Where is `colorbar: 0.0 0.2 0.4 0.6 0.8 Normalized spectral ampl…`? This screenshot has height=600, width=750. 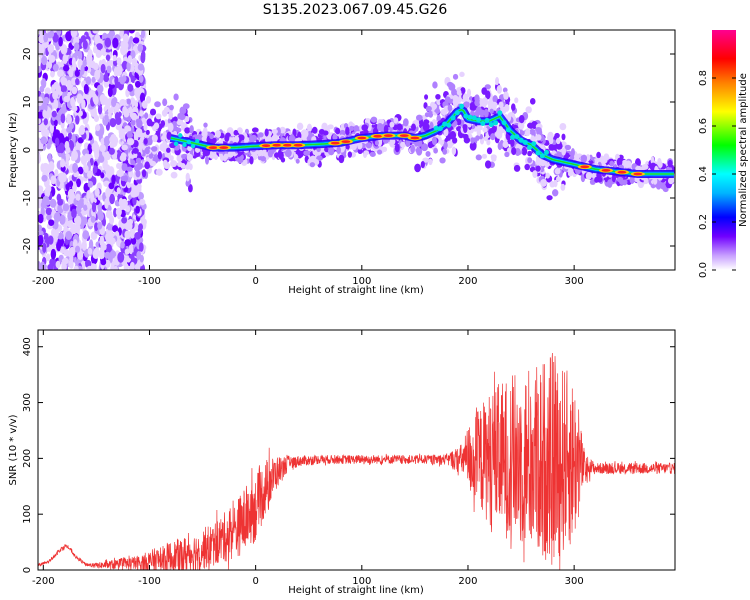 colorbar: 0.0 0.2 0.4 0.6 0.8 Normalized spectral ampl… is located at coordinates (723, 154).